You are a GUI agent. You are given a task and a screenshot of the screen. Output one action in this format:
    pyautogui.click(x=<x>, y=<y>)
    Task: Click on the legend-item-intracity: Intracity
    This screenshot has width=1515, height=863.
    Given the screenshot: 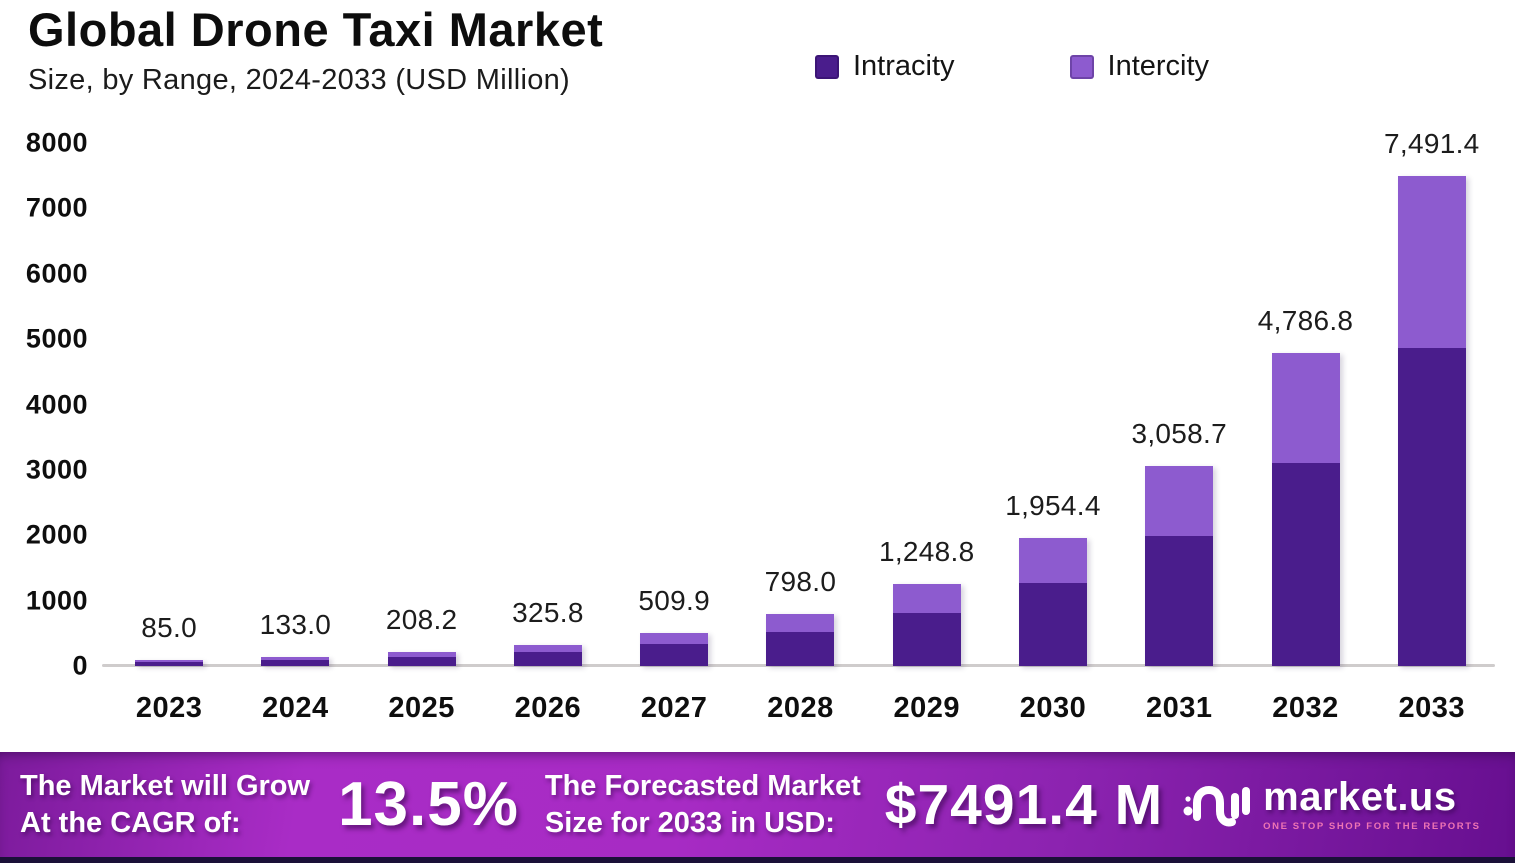 What is the action you would take?
    pyautogui.click(x=885, y=66)
    